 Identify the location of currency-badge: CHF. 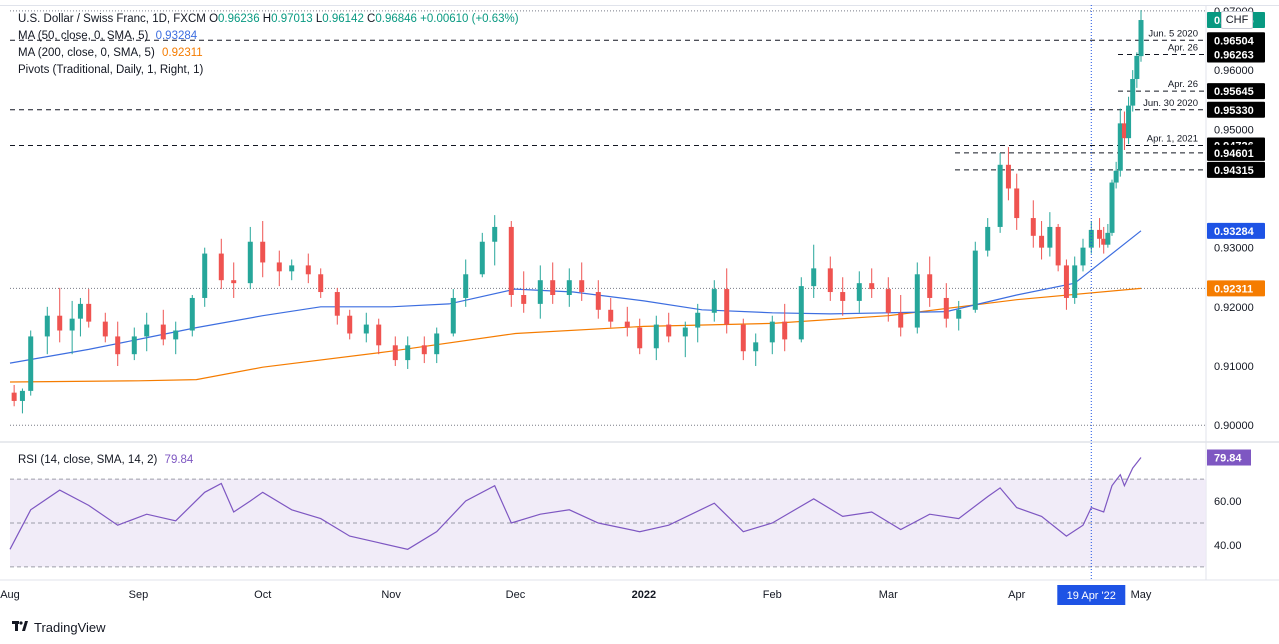
(1237, 20).